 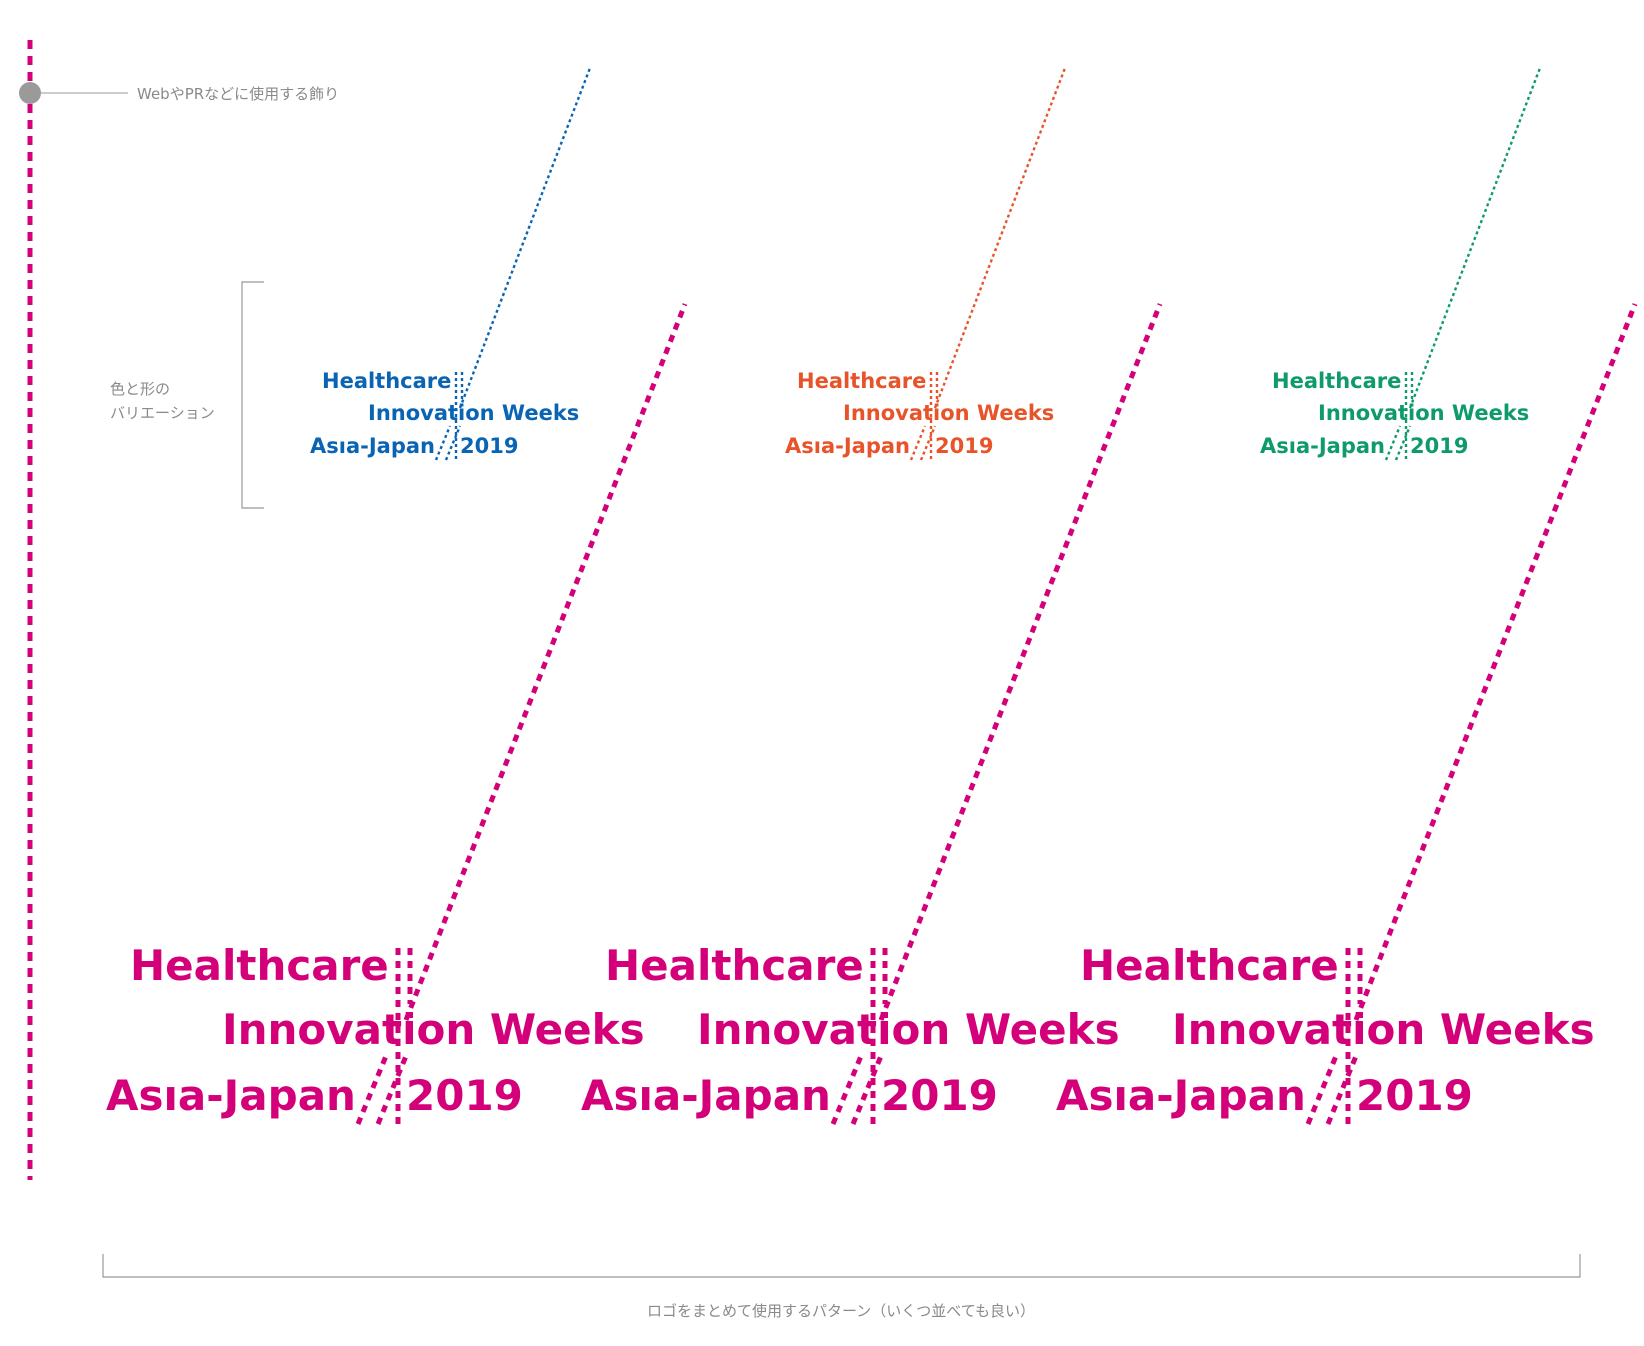 What do you see at coordinates (926, 264) in the screenshot?
I see `small-logo-orange: Healthcare Innovation Weeks Asıa-Japan 2019` at bounding box center [926, 264].